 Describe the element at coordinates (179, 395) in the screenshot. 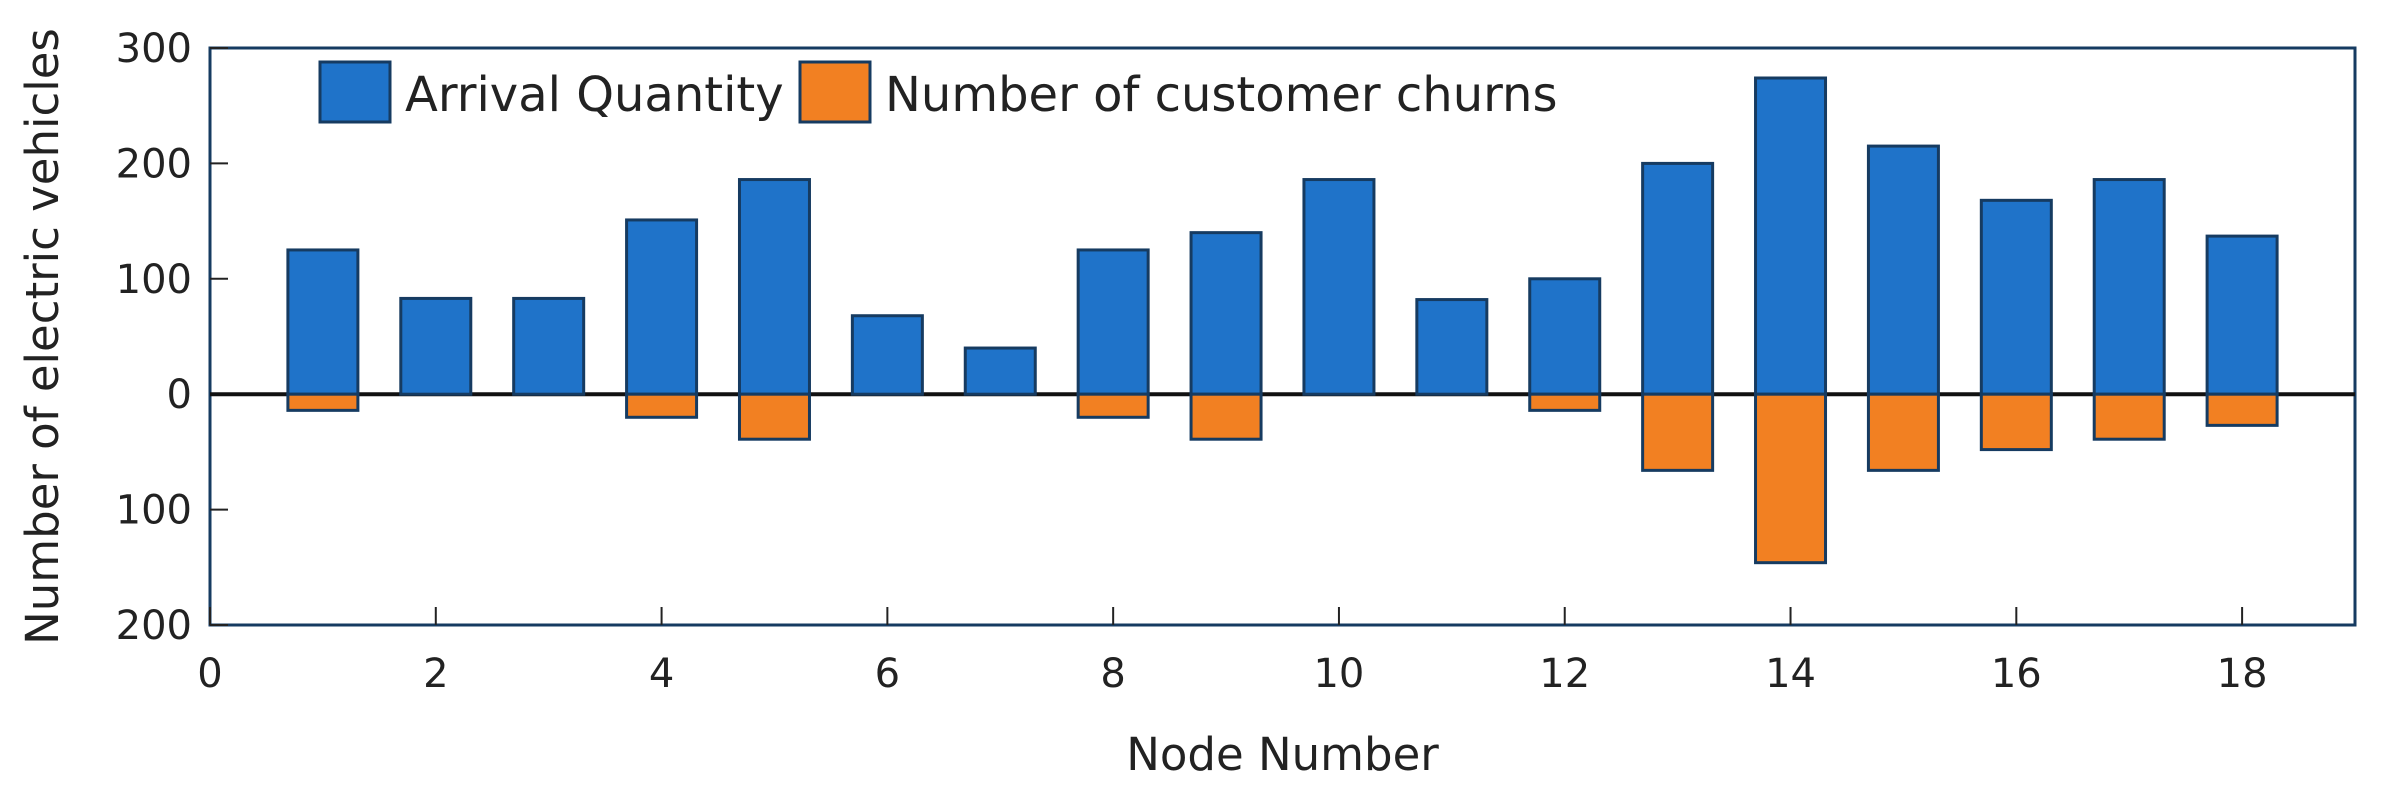

I see `y-tick-label: 0` at that location.